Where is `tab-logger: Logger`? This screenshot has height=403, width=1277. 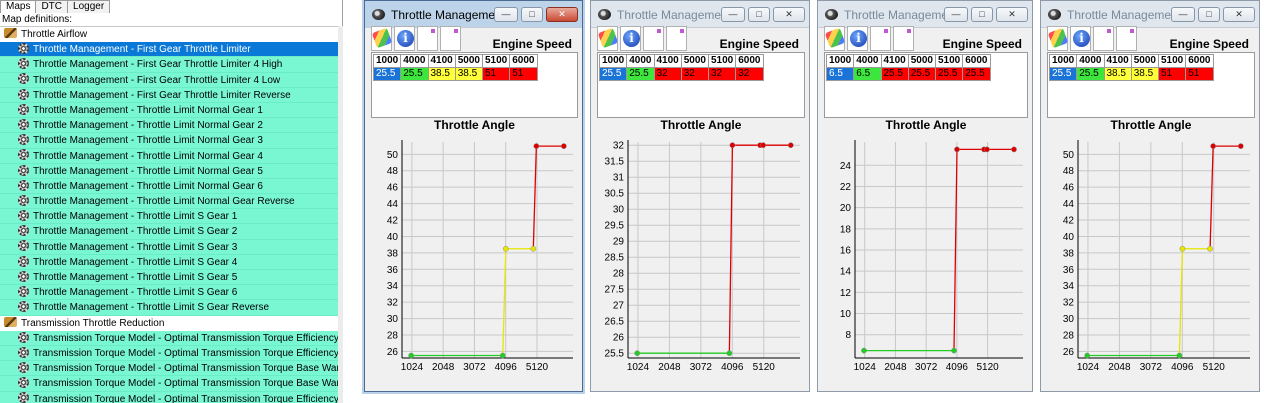 tab-logger: Logger is located at coordinates (89, 6).